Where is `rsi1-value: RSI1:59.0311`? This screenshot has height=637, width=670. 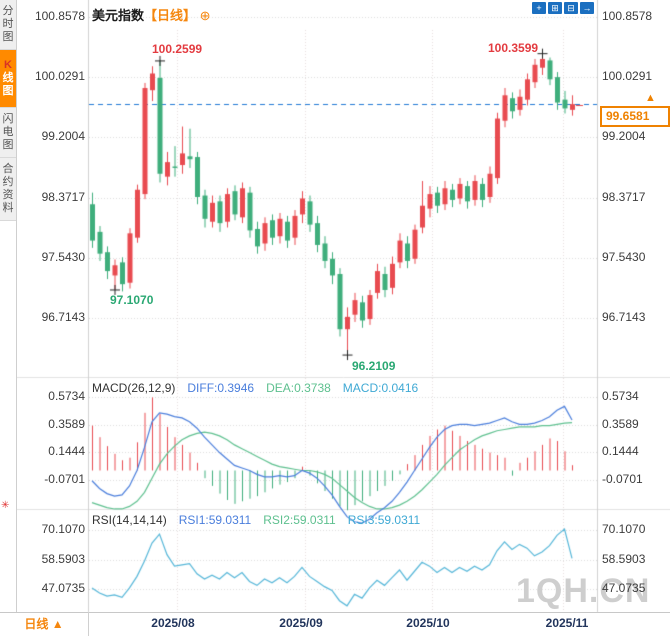 rsi1-value: RSI1:59.0311 is located at coordinates (215, 520).